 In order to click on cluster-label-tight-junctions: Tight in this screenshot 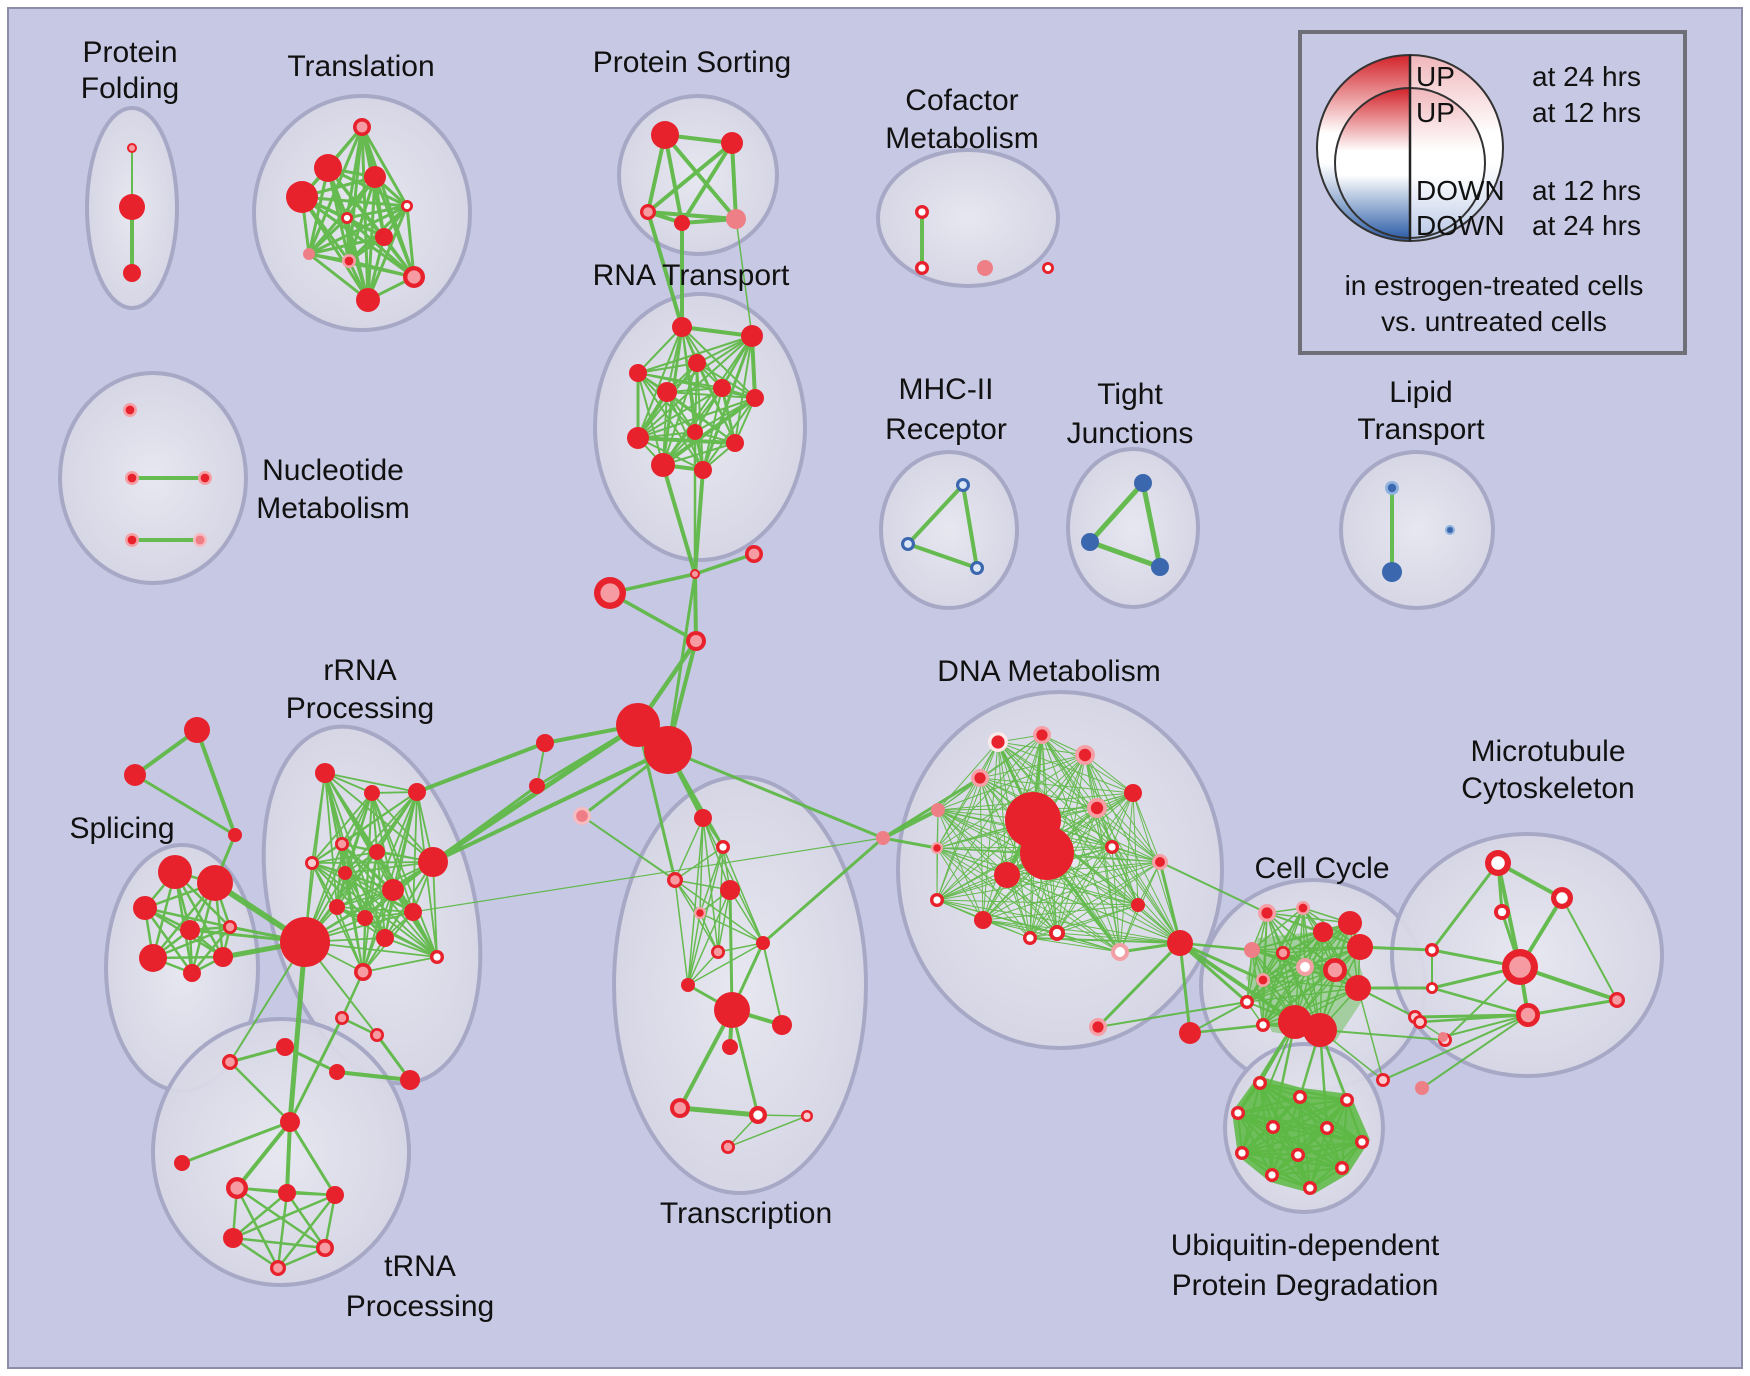, I will do `click(1130, 394)`.